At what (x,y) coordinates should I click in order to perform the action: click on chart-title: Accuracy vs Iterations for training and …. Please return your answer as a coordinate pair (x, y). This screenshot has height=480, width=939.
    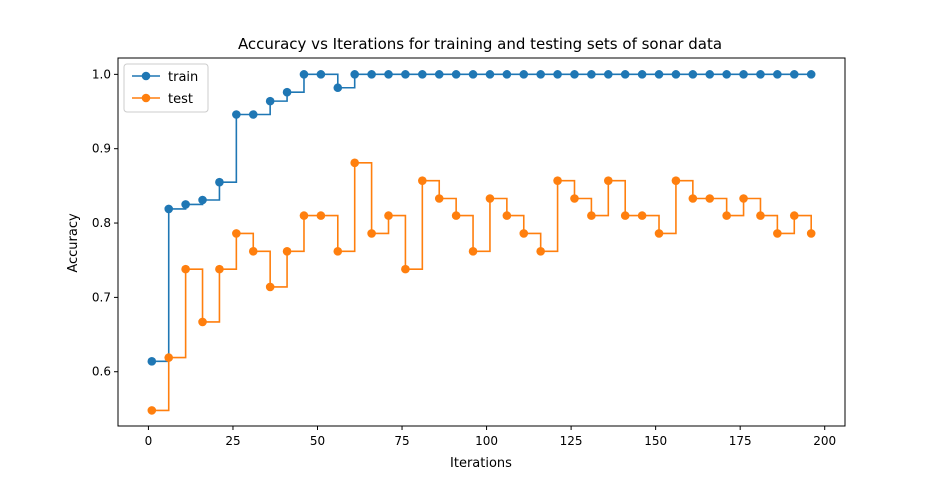
    Looking at the image, I should click on (480, 44).